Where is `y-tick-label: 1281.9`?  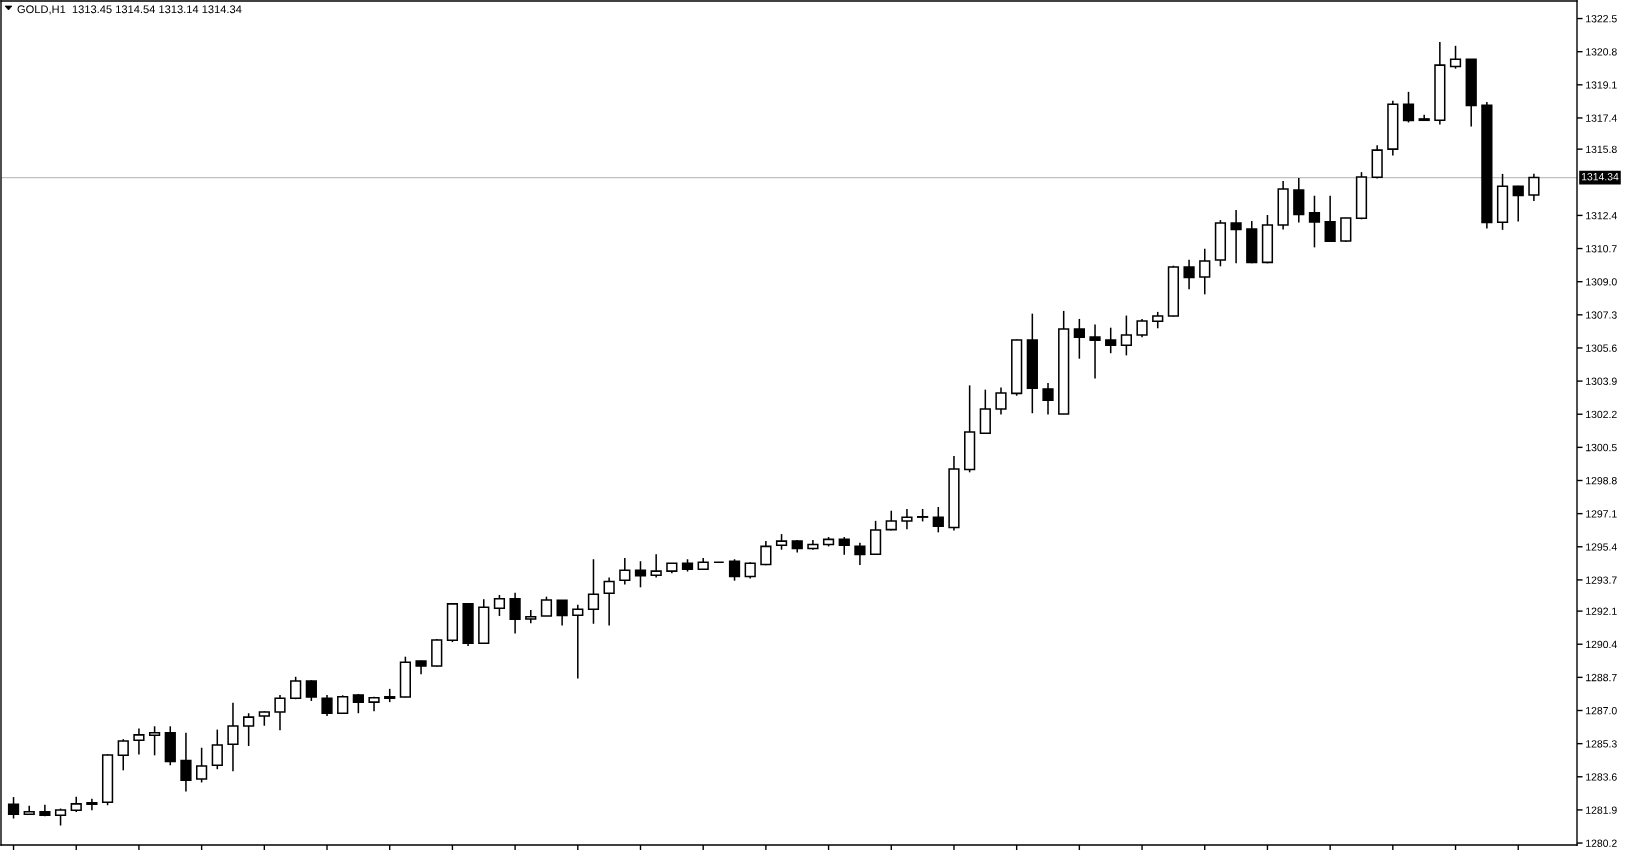 y-tick-label: 1281.9 is located at coordinates (1601, 810).